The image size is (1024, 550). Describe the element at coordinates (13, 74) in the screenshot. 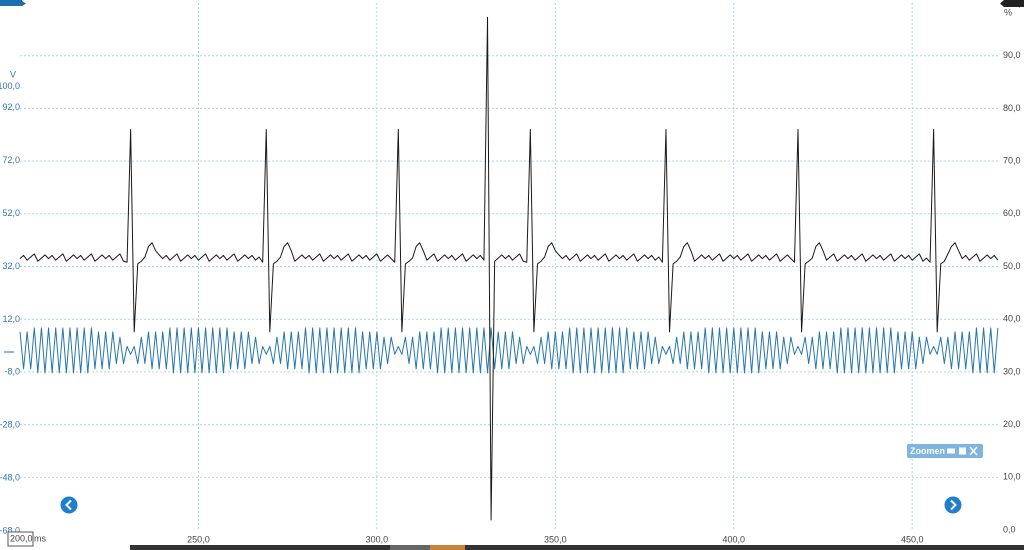

I see `y-unit: V` at that location.